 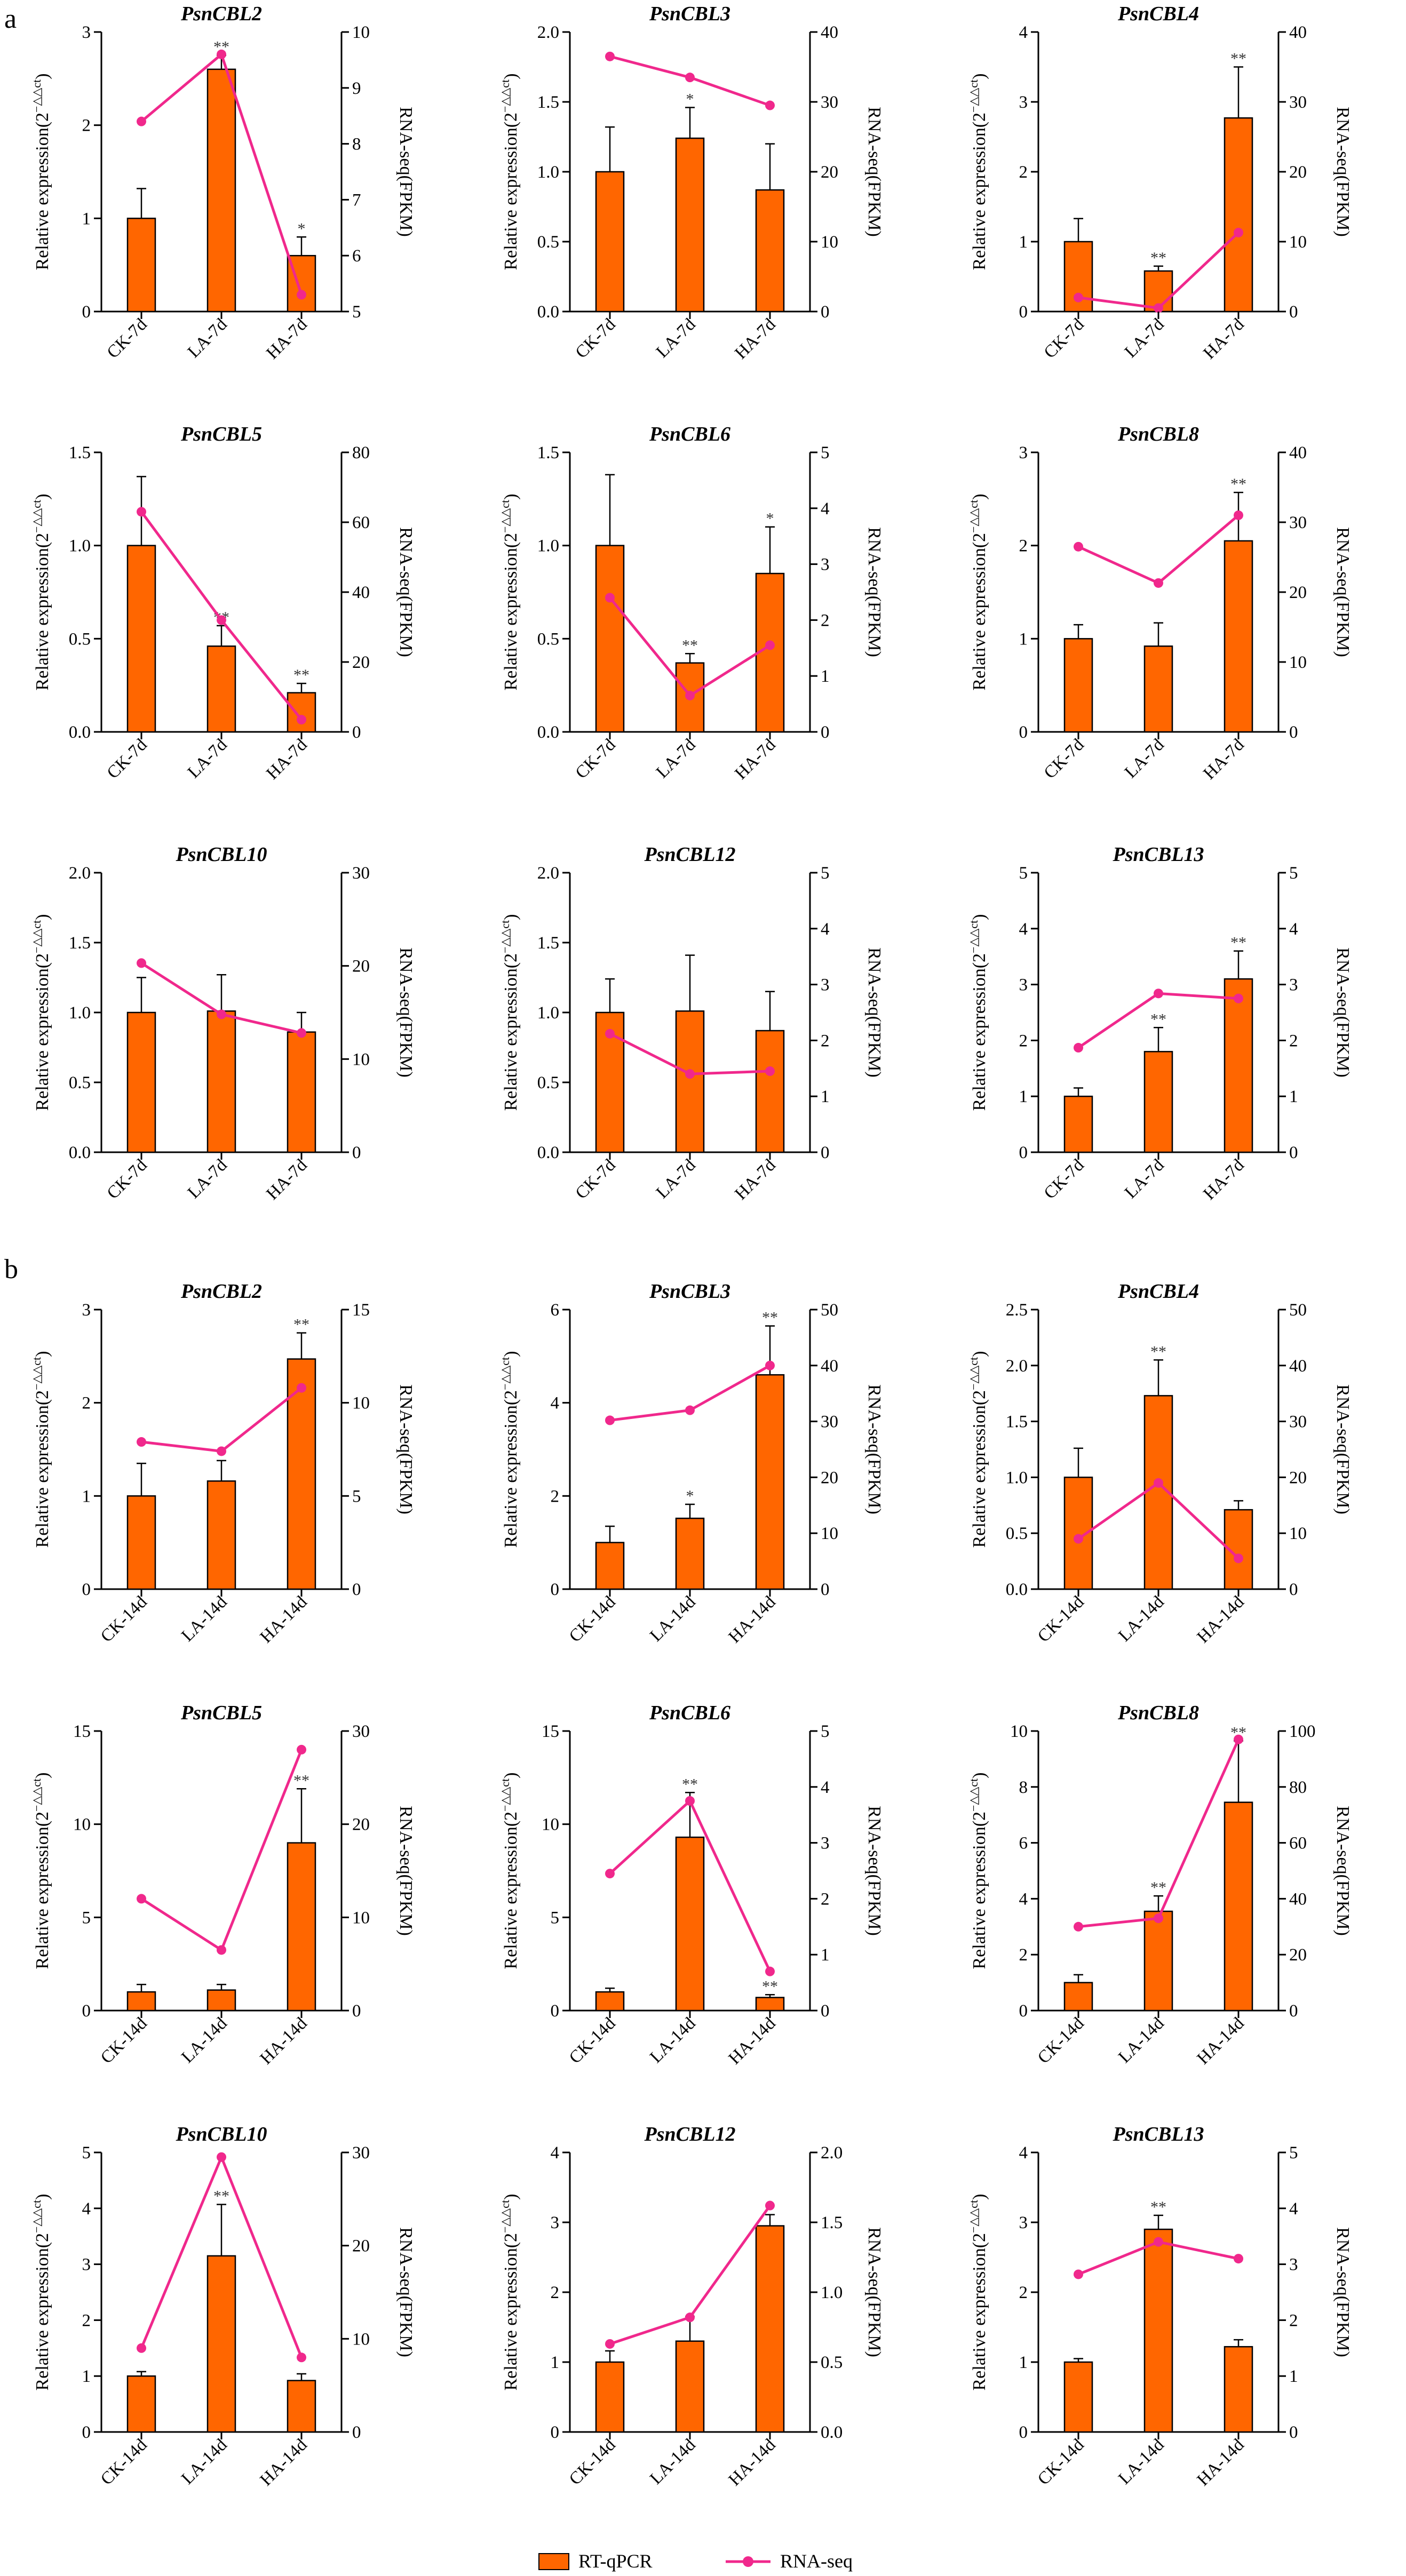 I want to click on y2-tick-label: 30, so click(x=1298, y=102).